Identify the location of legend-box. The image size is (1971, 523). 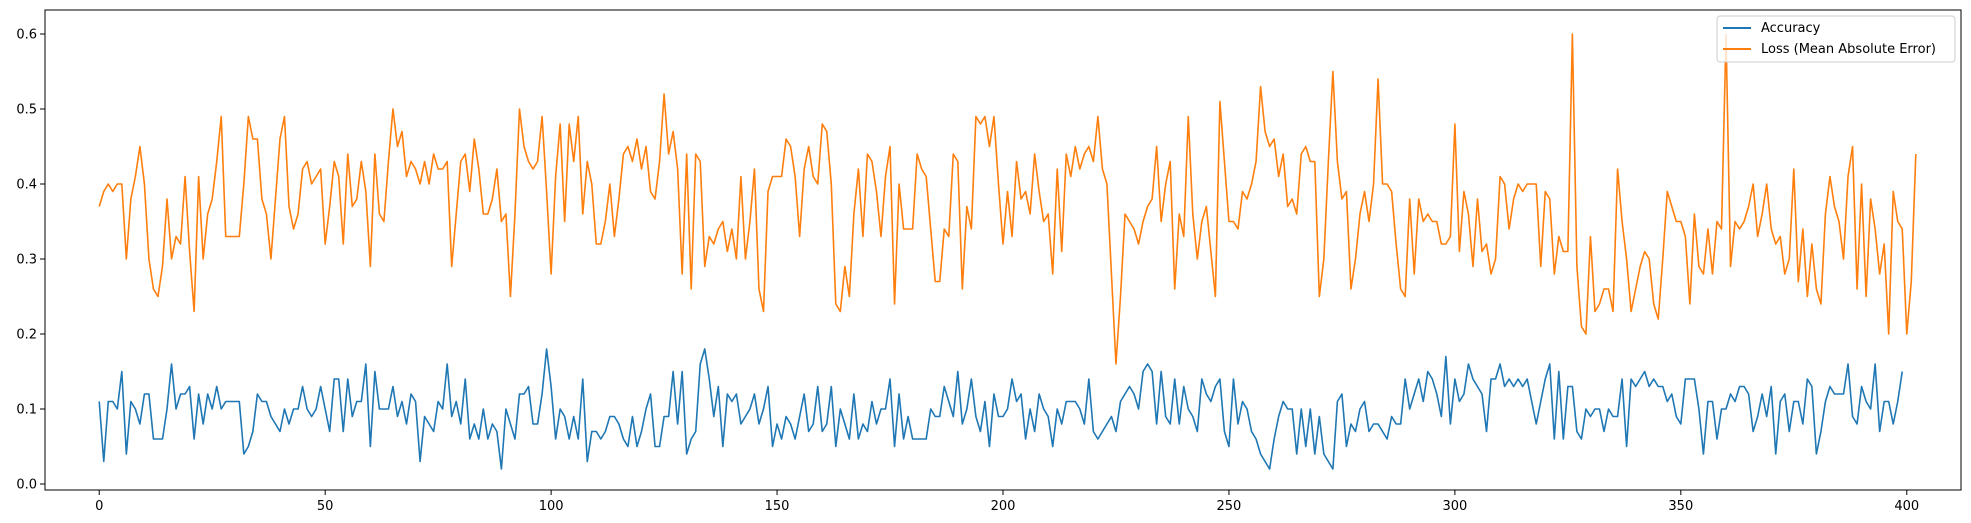
(1836, 39).